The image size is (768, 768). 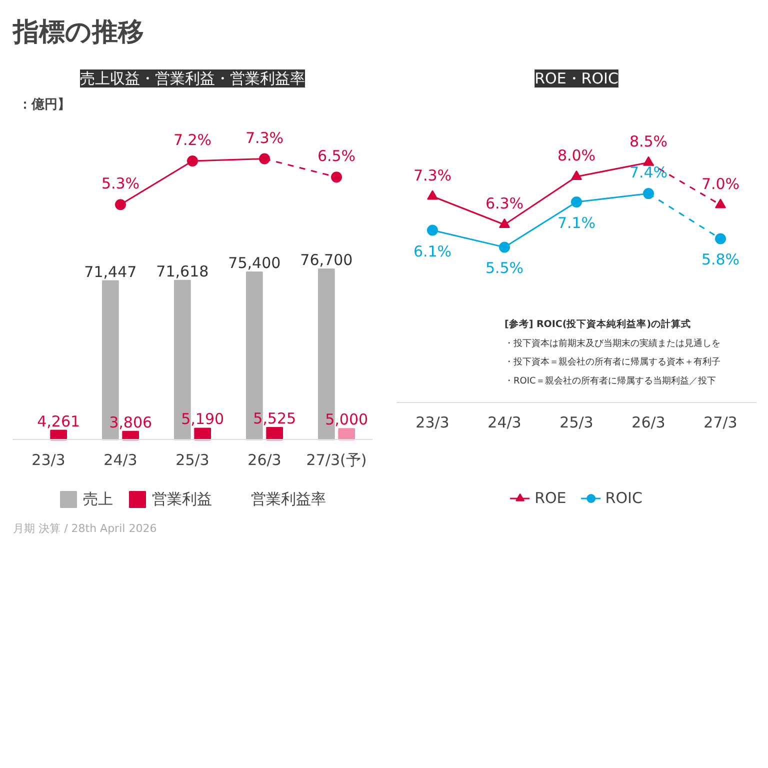 I want to click on chart-title: ROE・ROIC, so click(x=576, y=79).